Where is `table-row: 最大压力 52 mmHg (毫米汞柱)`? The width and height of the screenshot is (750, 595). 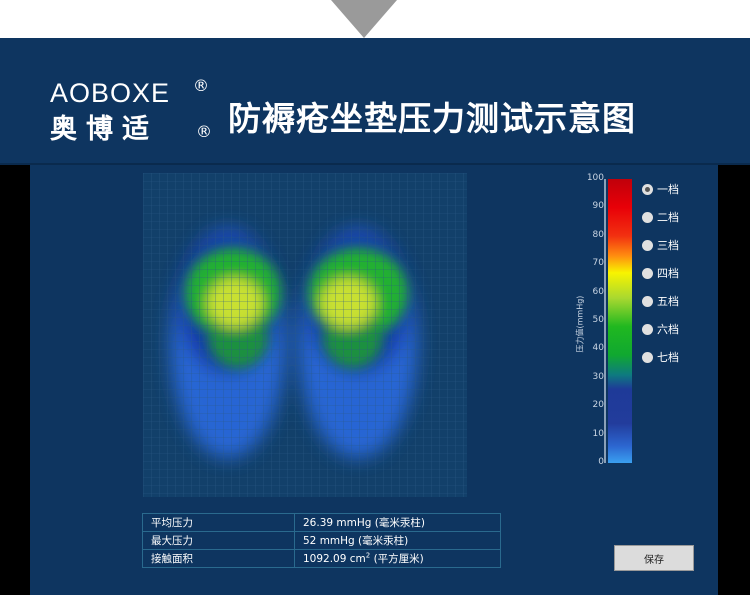 table-row: 最大压力 52 mmHg (毫米汞柱) is located at coordinates (321, 540).